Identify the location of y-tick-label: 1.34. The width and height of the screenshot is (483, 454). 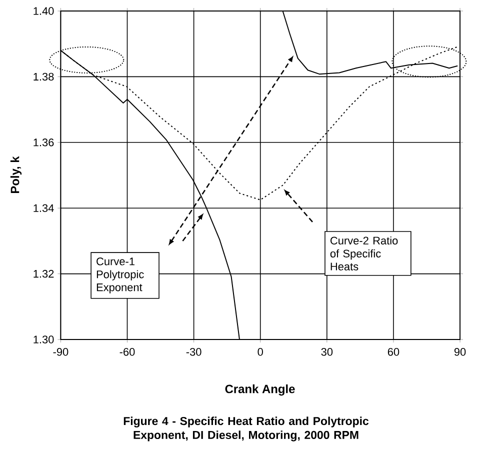
(44, 208).